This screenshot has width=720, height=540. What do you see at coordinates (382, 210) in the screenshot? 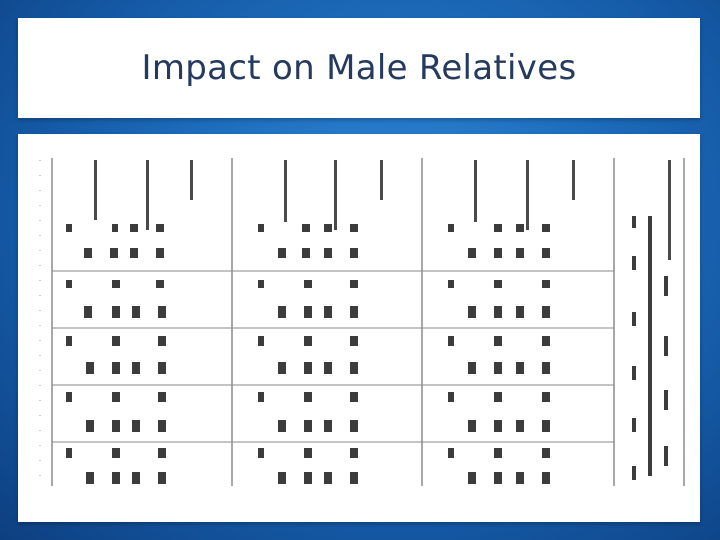
I see `header-rules` at bounding box center [382, 210].